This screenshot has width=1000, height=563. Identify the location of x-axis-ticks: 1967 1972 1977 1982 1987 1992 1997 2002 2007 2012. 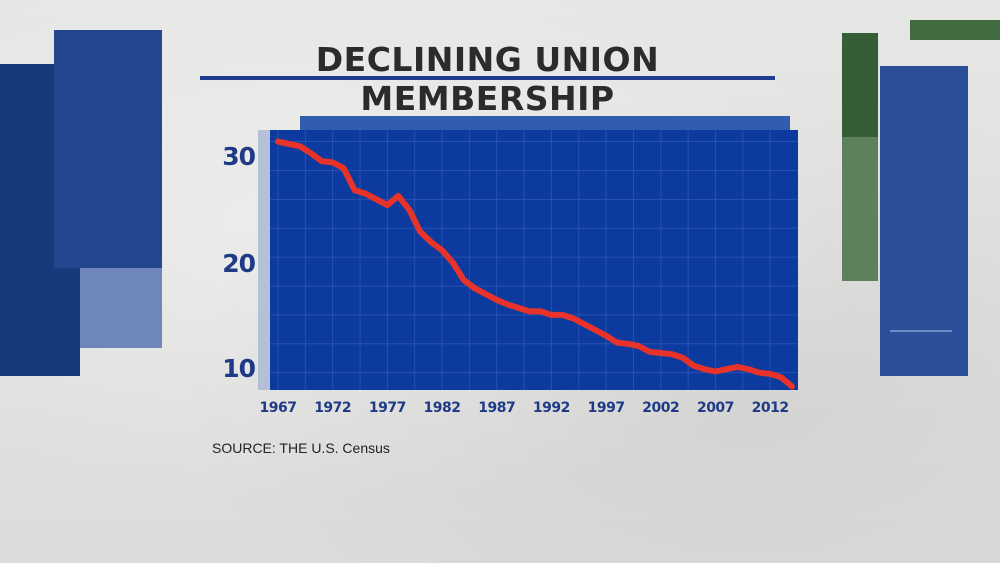
(525, 408).